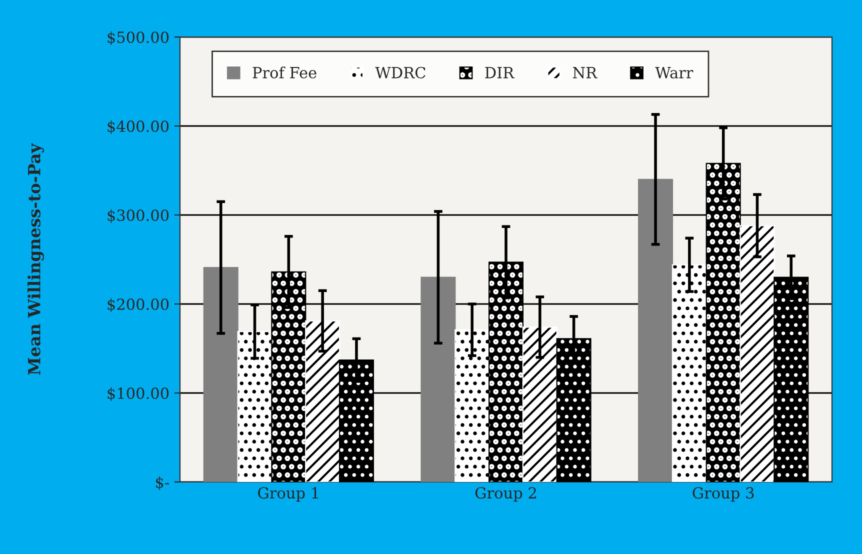 Image resolution: width=862 pixels, height=554 pixels. I want to click on legend-label: NR, so click(585, 72).